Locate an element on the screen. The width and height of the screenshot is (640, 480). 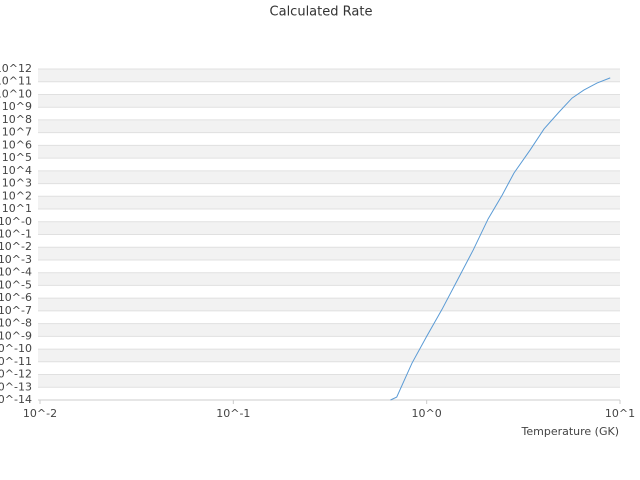
x-tick-label: 10^1 is located at coordinates (620, 413).